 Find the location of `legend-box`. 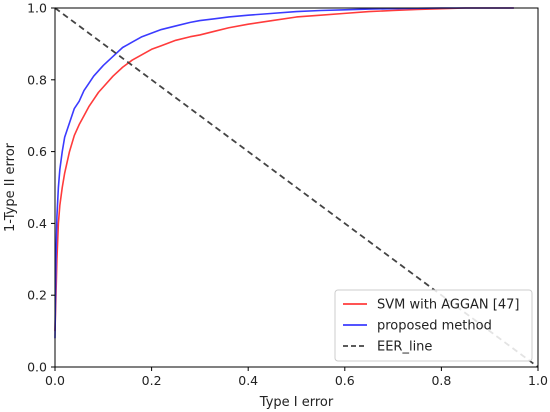

legend-box is located at coordinates (433, 325).